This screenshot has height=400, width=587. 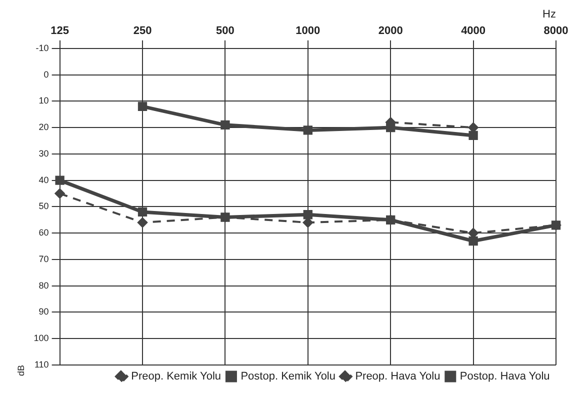 I want to click on y-tick-label: 100, so click(x=41, y=338).